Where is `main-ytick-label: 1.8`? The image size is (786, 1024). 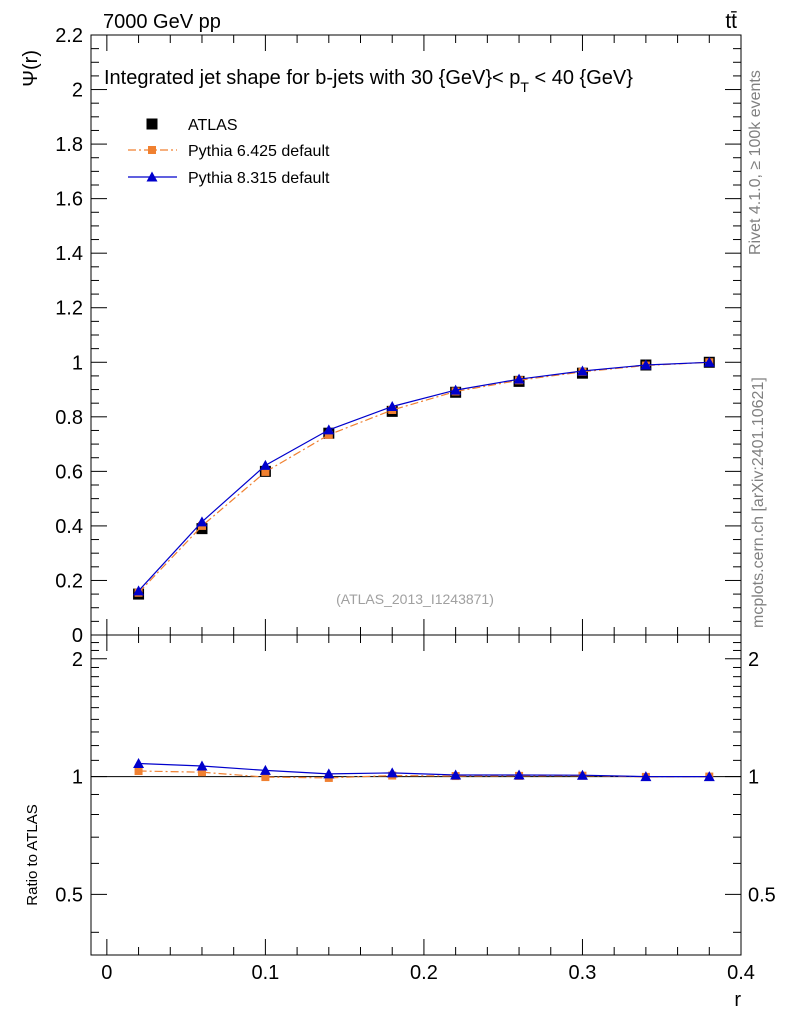 main-ytick-label: 1.8 is located at coordinates (69, 145).